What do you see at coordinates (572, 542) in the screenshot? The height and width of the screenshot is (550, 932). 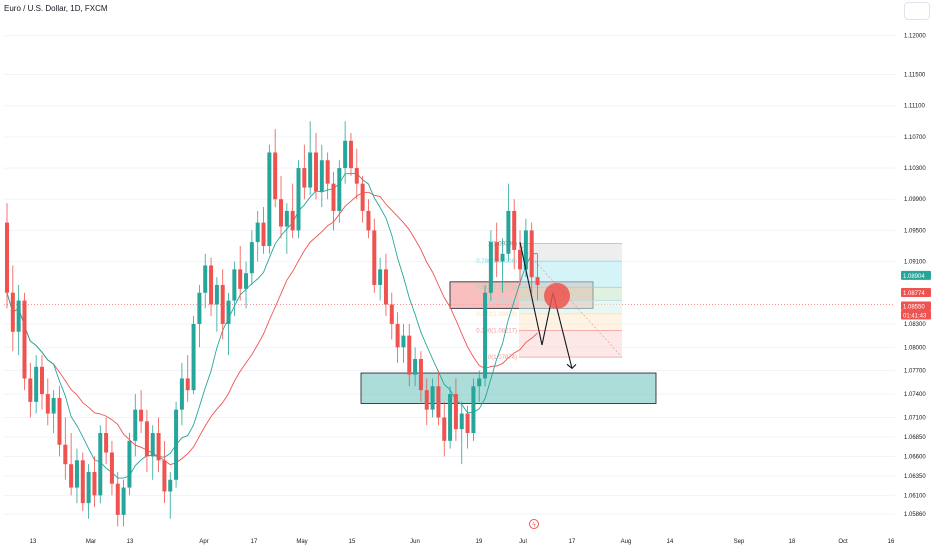 I see `x-tick-label: 17` at bounding box center [572, 542].